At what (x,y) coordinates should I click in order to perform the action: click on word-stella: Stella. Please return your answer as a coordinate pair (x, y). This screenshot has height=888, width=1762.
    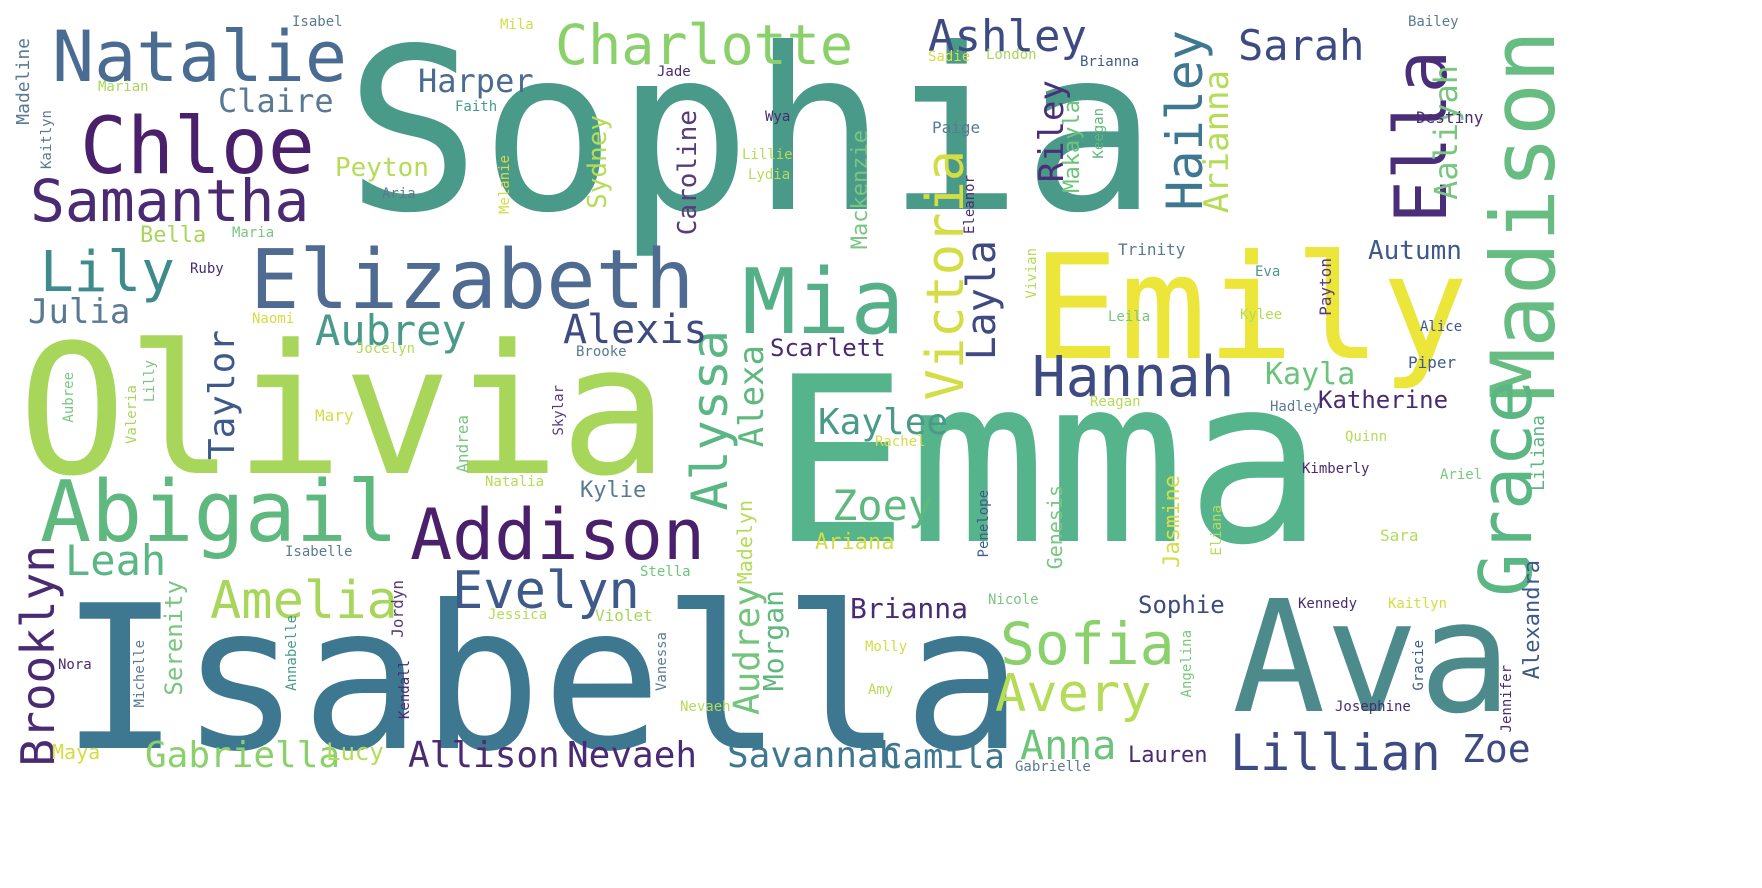
    Looking at the image, I should click on (665, 572).